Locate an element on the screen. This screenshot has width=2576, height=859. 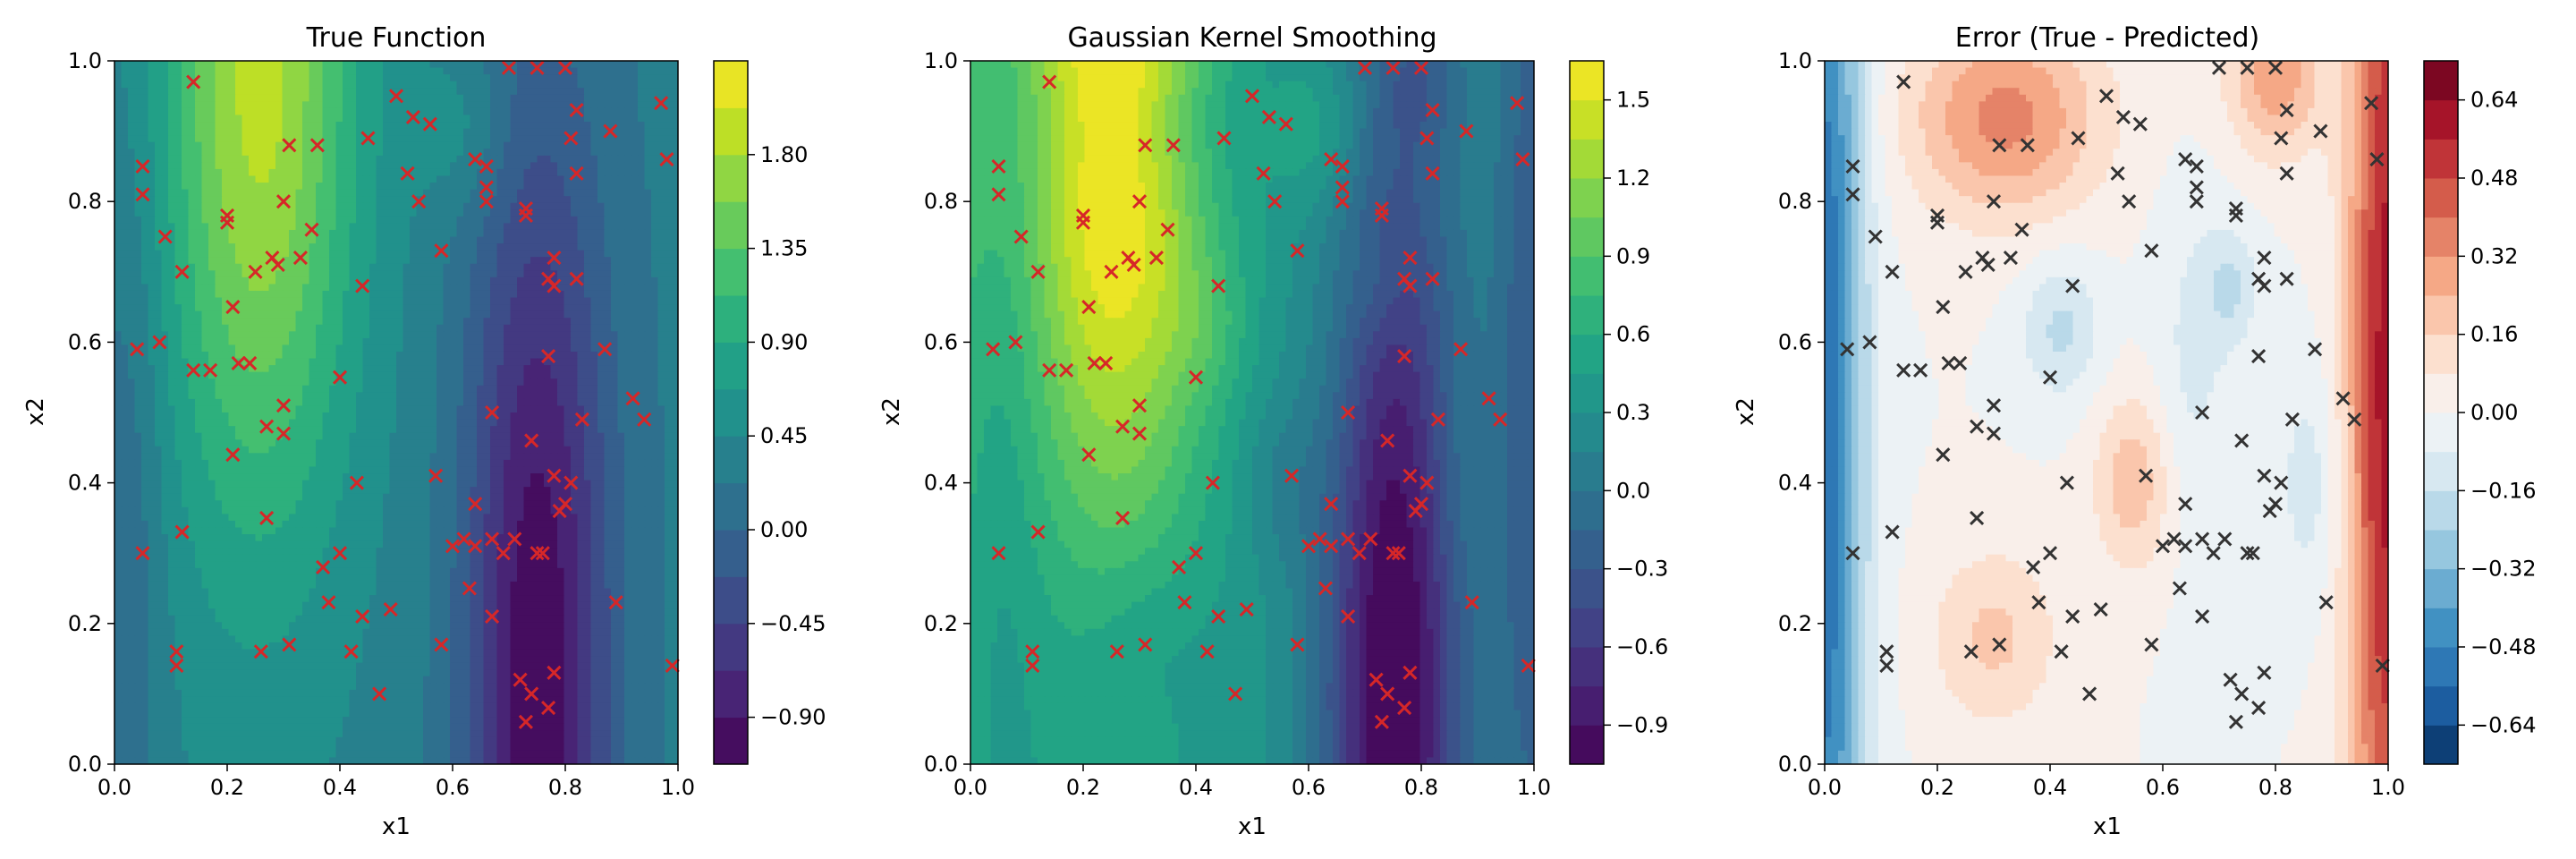
colorbar: −0.90 −0.45 0.00 0.45 0.90 1.35 1.80 is located at coordinates (769, 412).